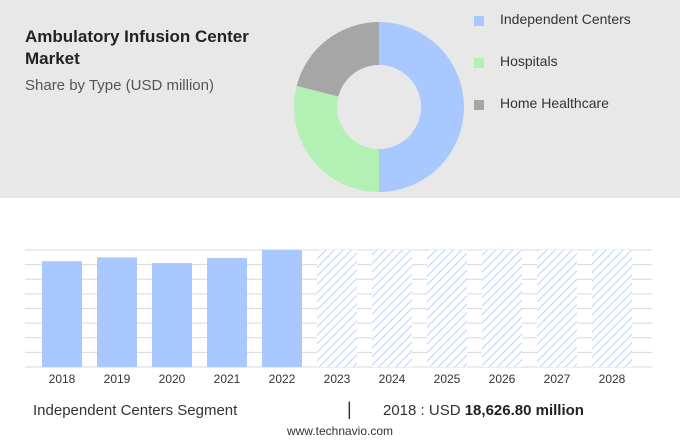  I want to click on bar-2023, so click(337, 308).